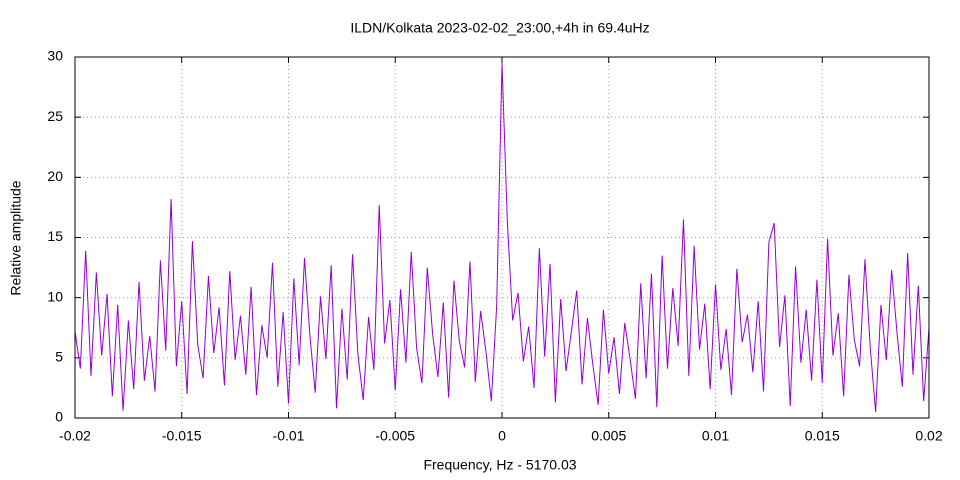  What do you see at coordinates (55, 56) in the screenshot?
I see `y-tick-label: 30` at bounding box center [55, 56].